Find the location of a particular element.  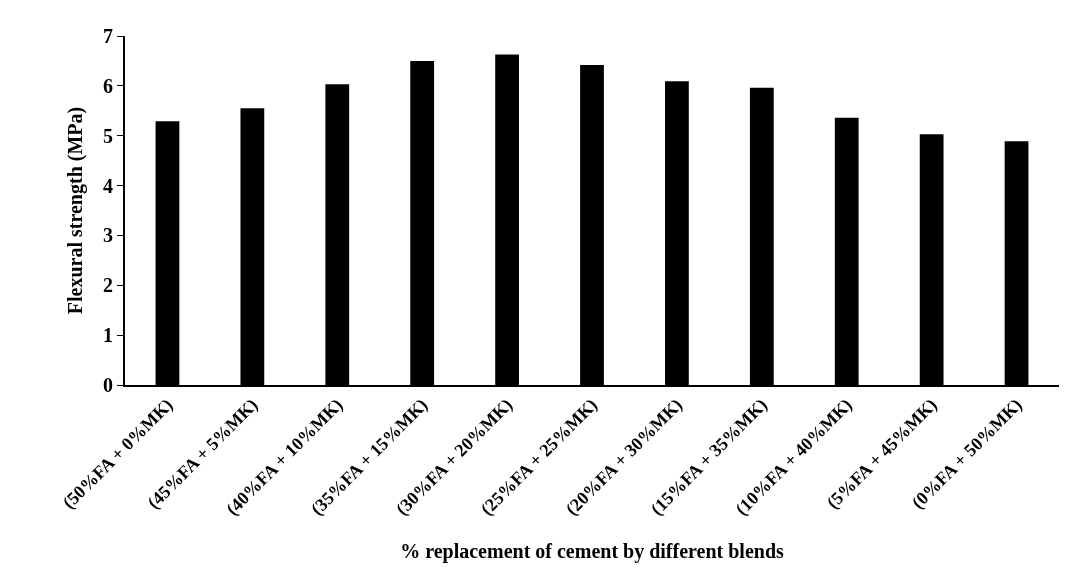

y-tick-label: 7 is located at coordinates (108, 36).